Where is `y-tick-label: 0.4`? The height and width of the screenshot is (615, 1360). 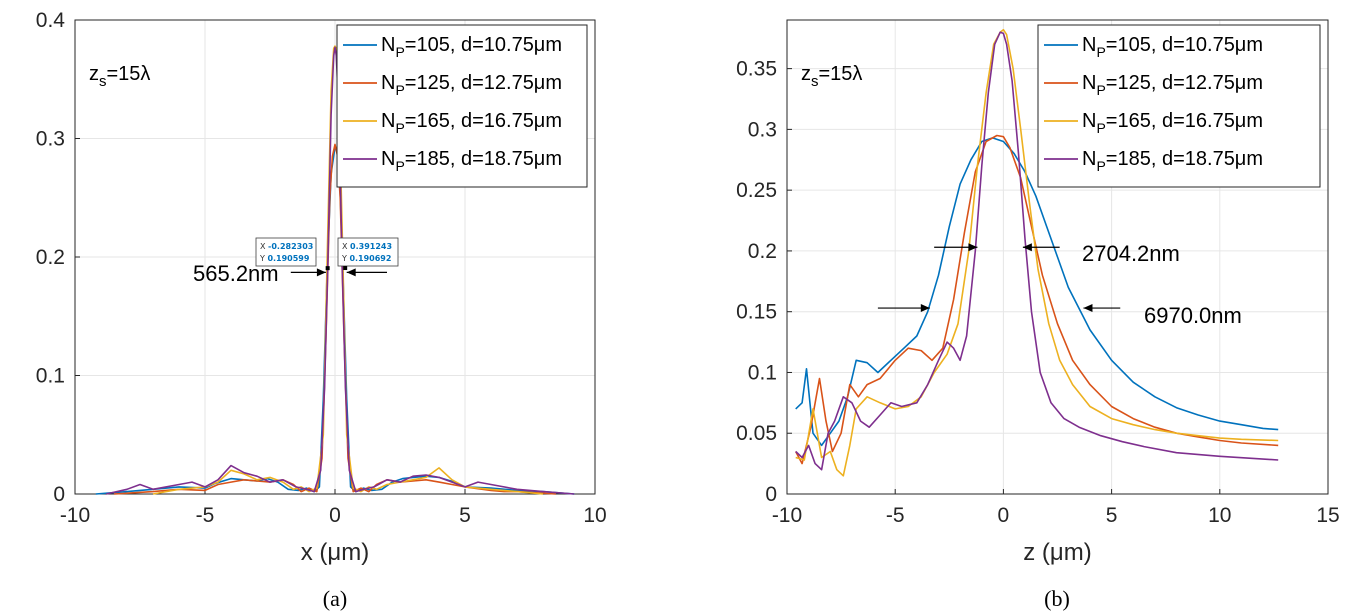
y-tick-label: 0.4 is located at coordinates (51, 20).